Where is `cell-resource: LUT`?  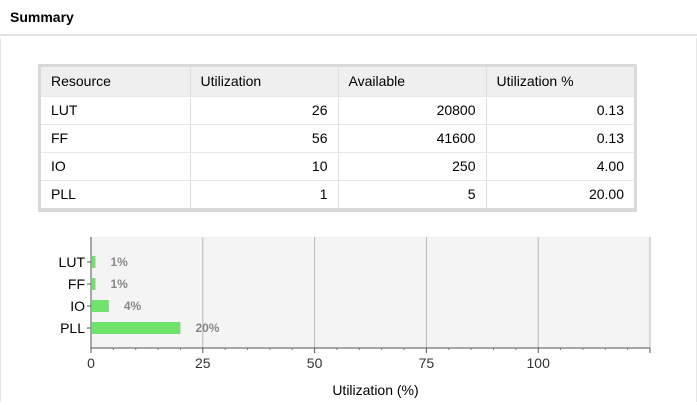 cell-resource: LUT is located at coordinates (116, 110).